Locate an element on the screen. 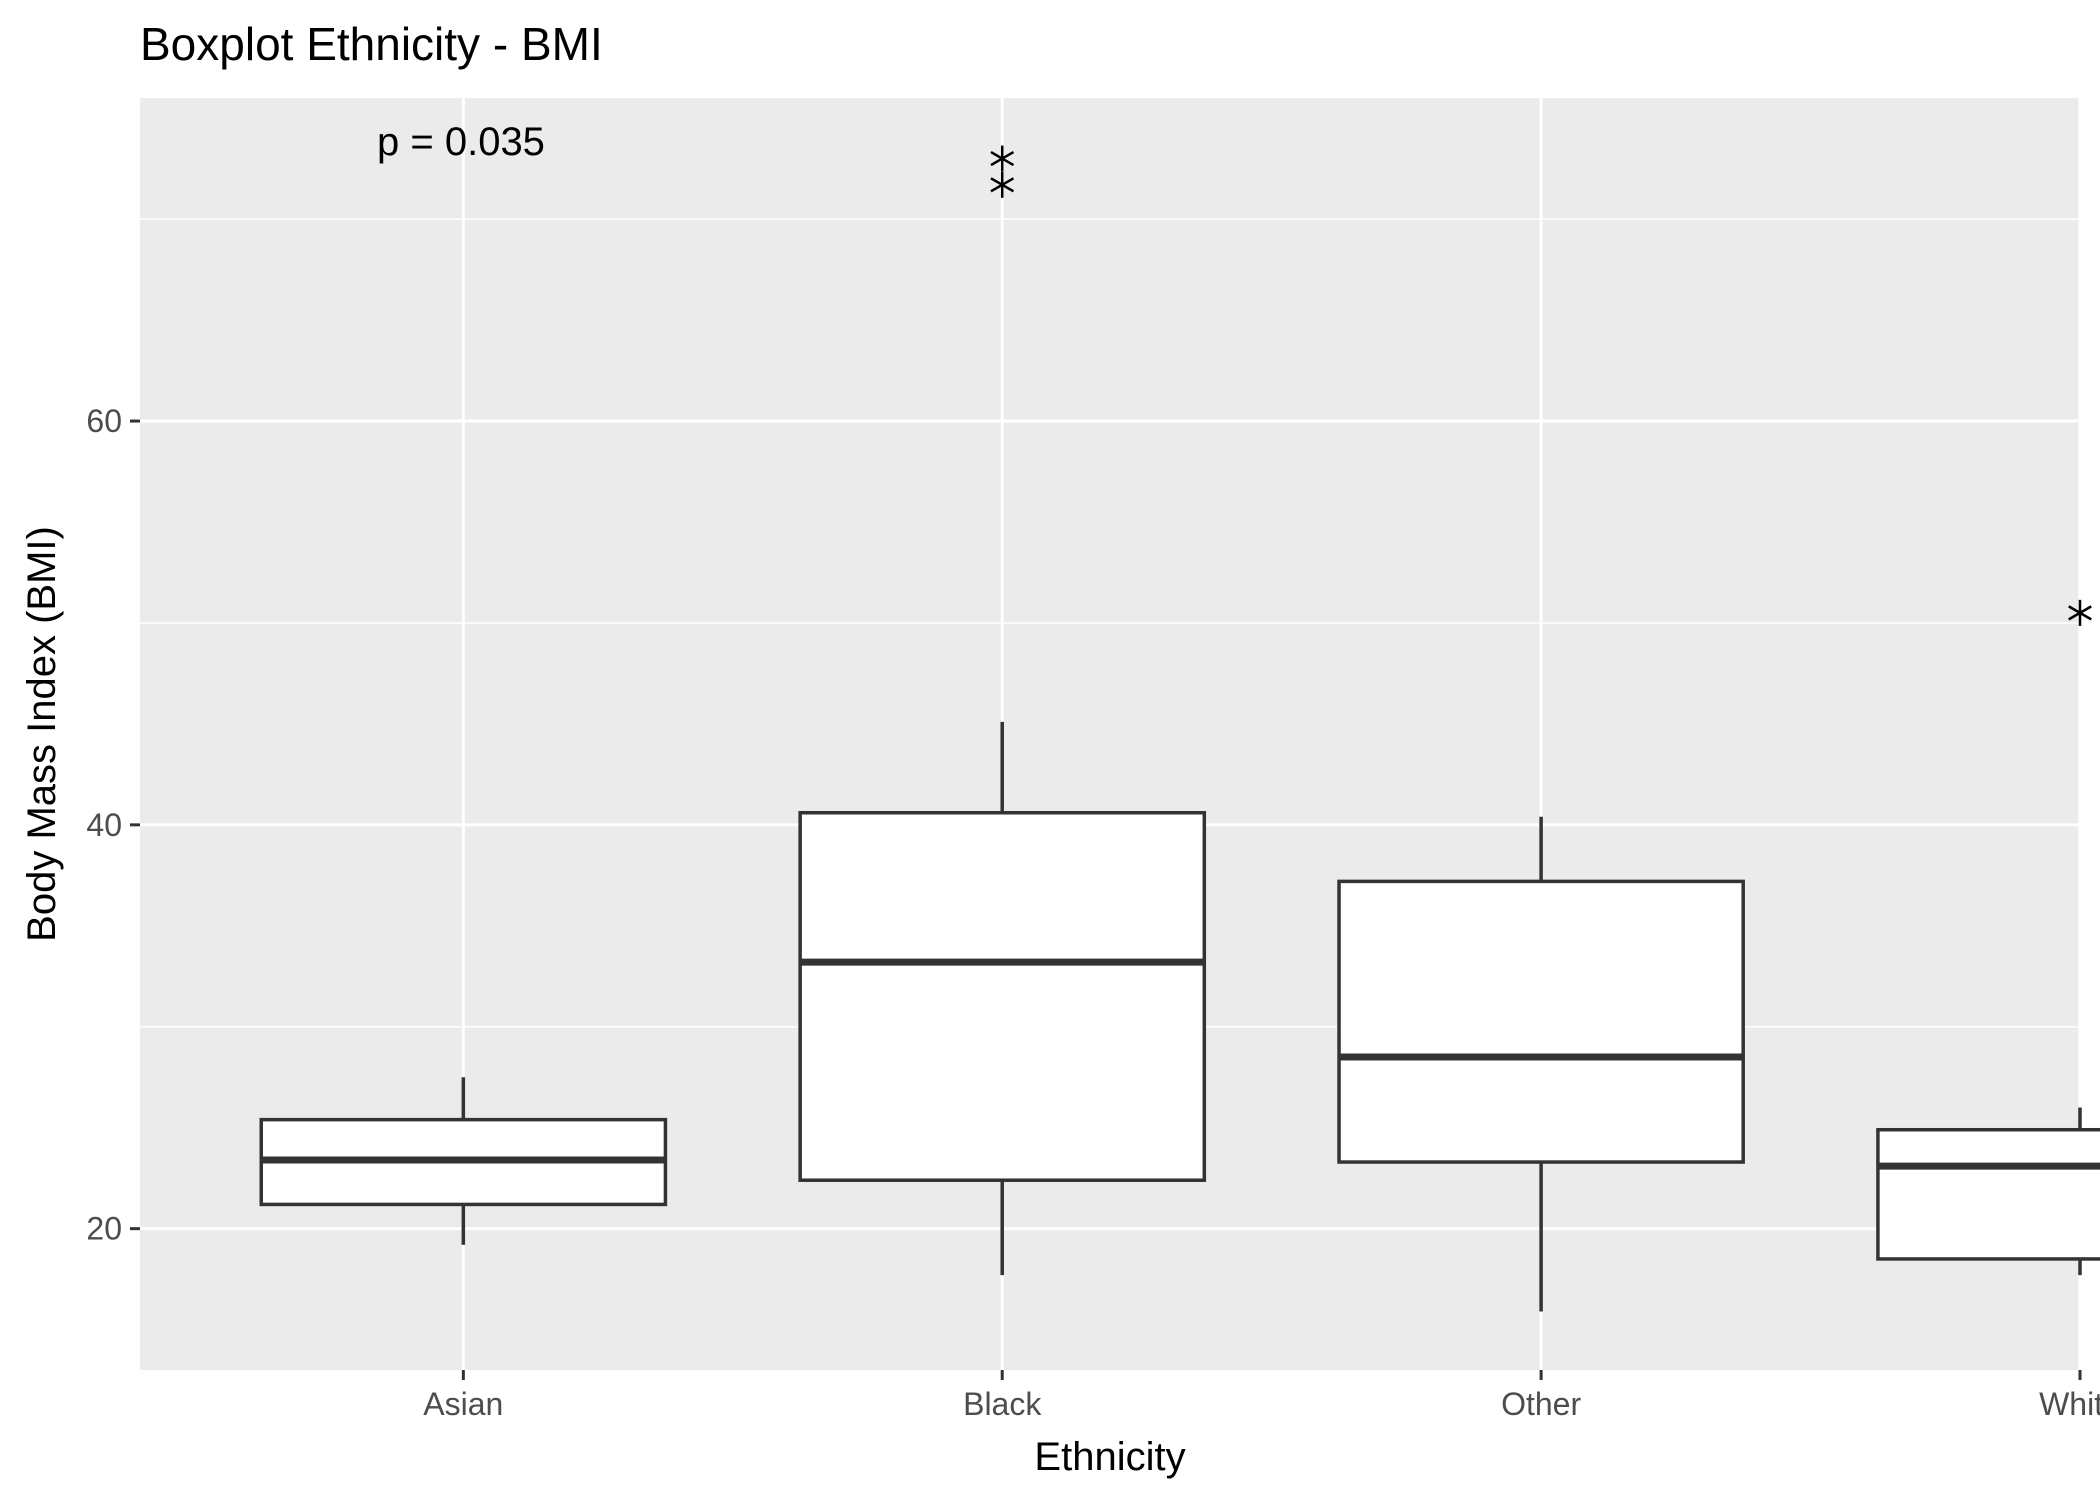  box-other is located at coordinates (1541, 1064).